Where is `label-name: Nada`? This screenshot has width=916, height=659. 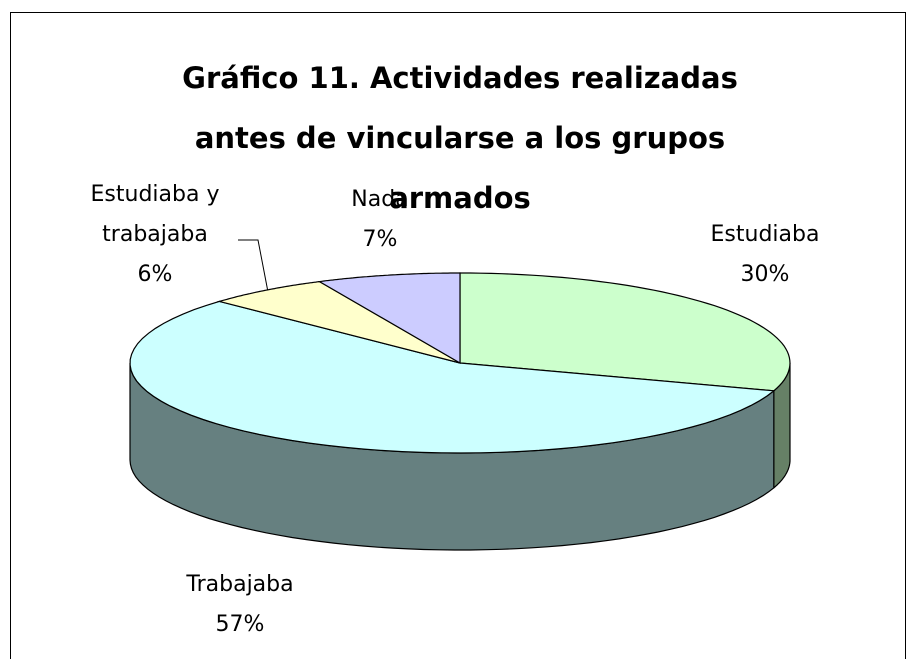 label-name: Nada is located at coordinates (380, 199).